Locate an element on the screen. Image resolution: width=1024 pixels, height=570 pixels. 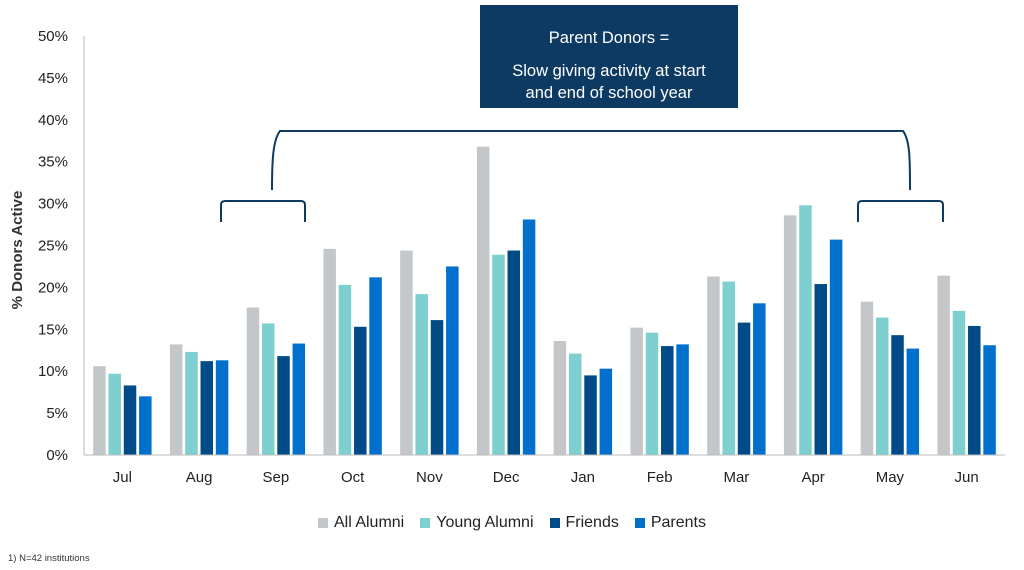
bar-friends-jul is located at coordinates (130, 420).